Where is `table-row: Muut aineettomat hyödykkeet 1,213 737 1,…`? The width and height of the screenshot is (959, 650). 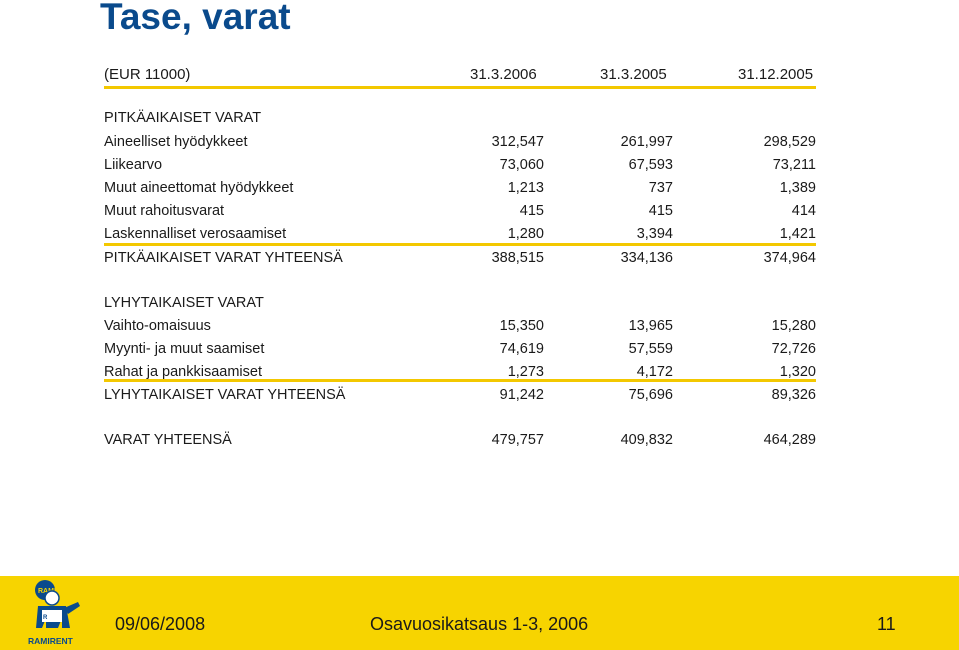
table-row: Muut aineettomat hyödykkeet 1,213 737 1,… is located at coordinates (460, 190).